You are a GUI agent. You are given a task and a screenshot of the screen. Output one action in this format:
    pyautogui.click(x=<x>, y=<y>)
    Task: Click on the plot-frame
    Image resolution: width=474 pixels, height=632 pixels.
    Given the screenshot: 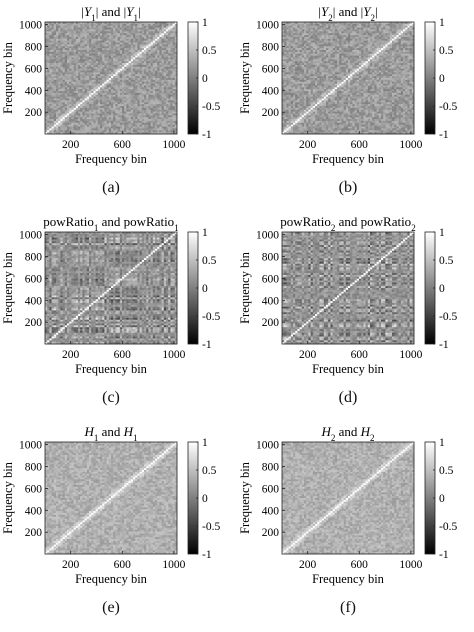 What is the action you would take?
    pyautogui.click(x=111, y=78)
    